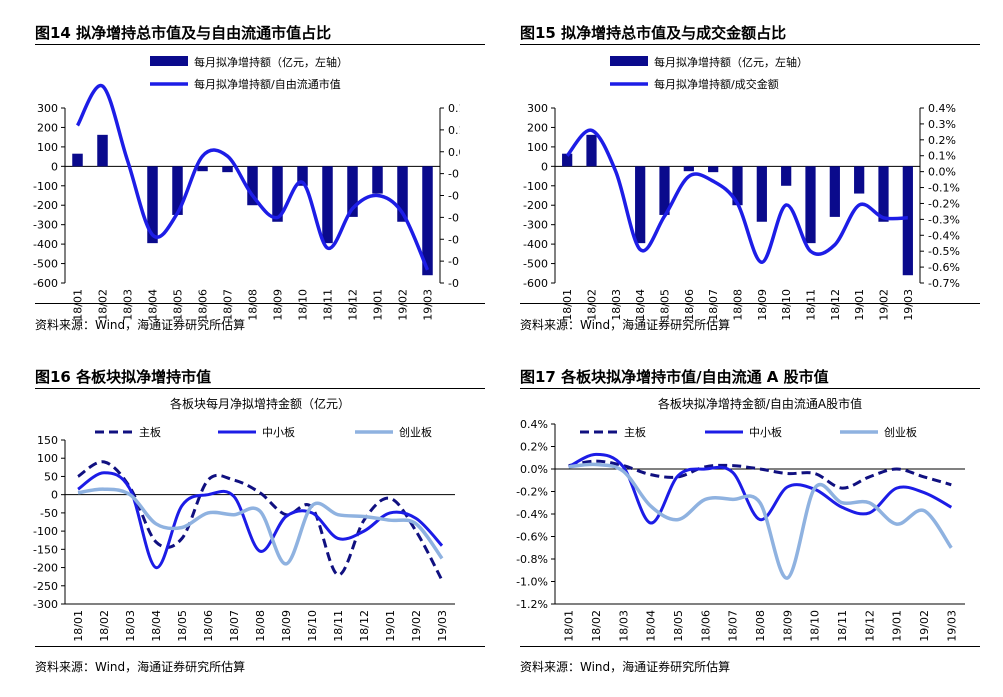 This screenshot has width=1003, height=697. Describe the element at coordinates (944, 219) in the screenshot. I see `fig15-right-tick-label: -0.3%` at that location.